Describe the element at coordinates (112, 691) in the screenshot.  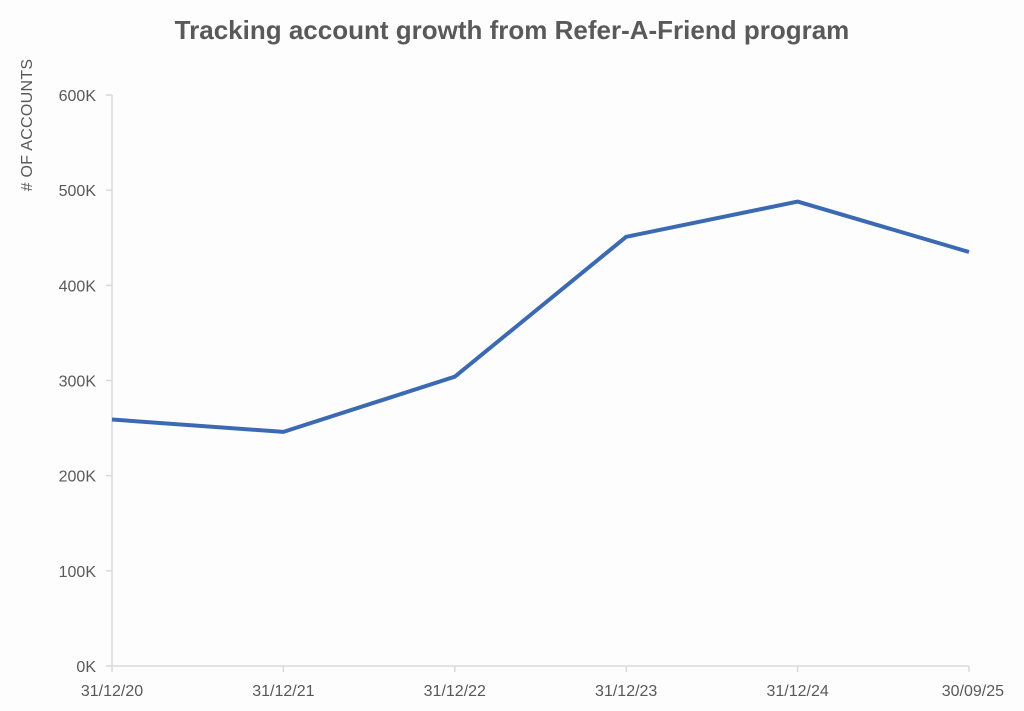
I see `x-tick-label: 31/12/20` at that location.